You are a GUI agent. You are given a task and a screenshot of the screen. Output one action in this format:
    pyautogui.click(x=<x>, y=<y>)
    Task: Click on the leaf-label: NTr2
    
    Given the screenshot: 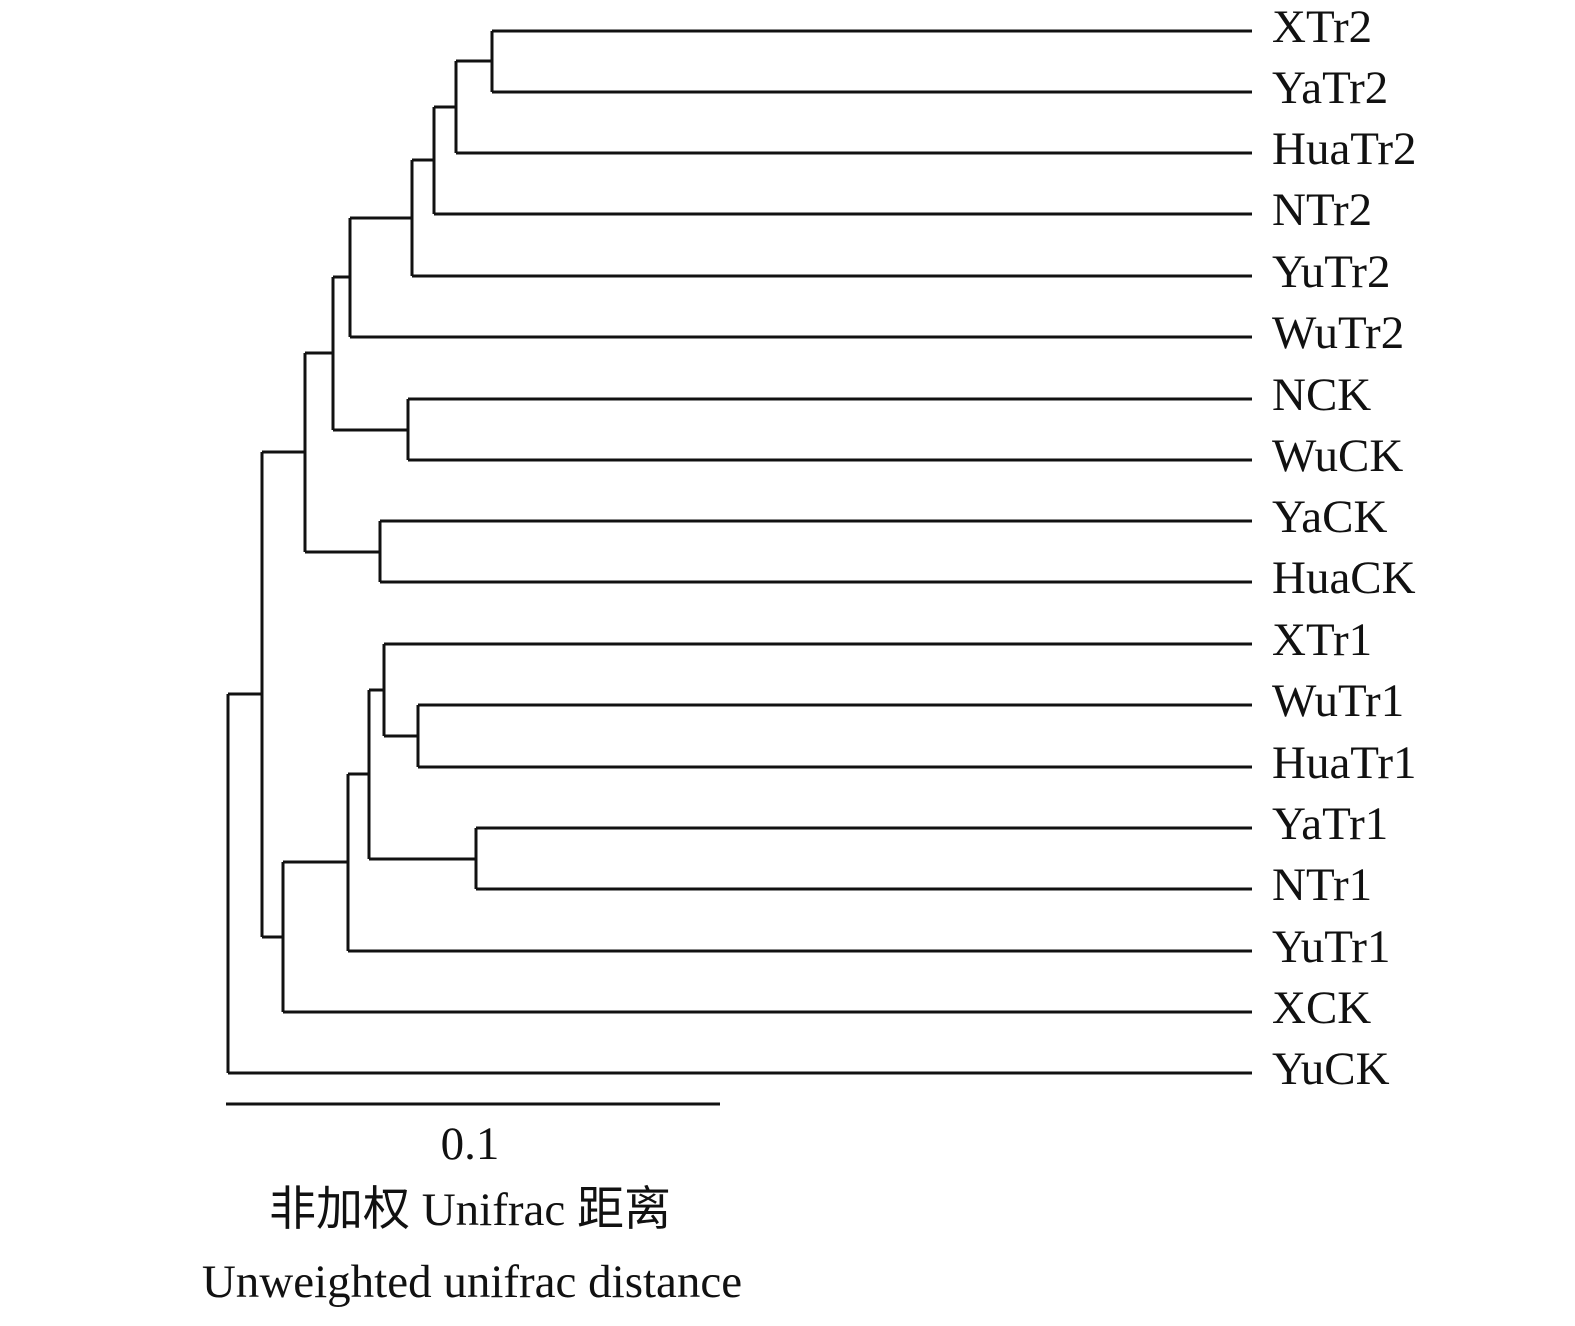 What is the action you would take?
    pyautogui.click(x=1322, y=210)
    